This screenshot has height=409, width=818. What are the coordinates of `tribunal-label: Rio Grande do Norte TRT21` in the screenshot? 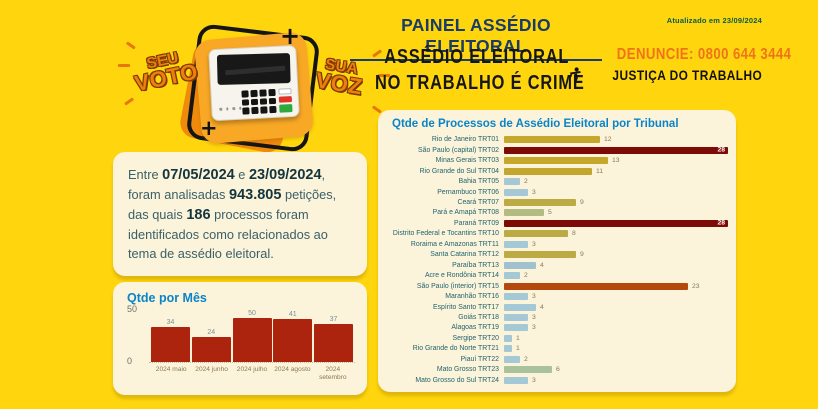 It's located at (455, 349).